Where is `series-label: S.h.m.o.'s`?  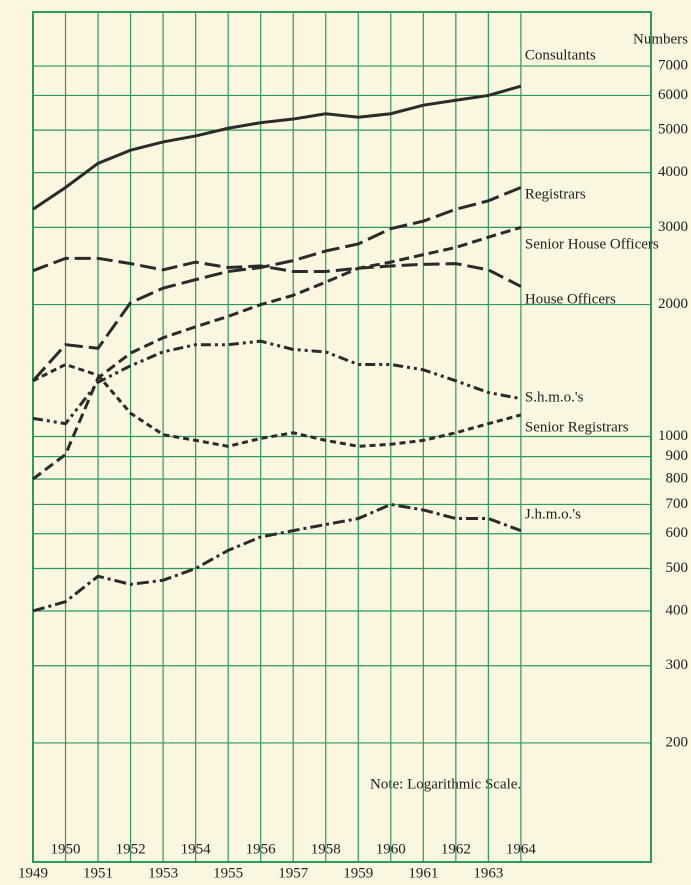 series-label: S.h.m.o.'s is located at coordinates (554, 397).